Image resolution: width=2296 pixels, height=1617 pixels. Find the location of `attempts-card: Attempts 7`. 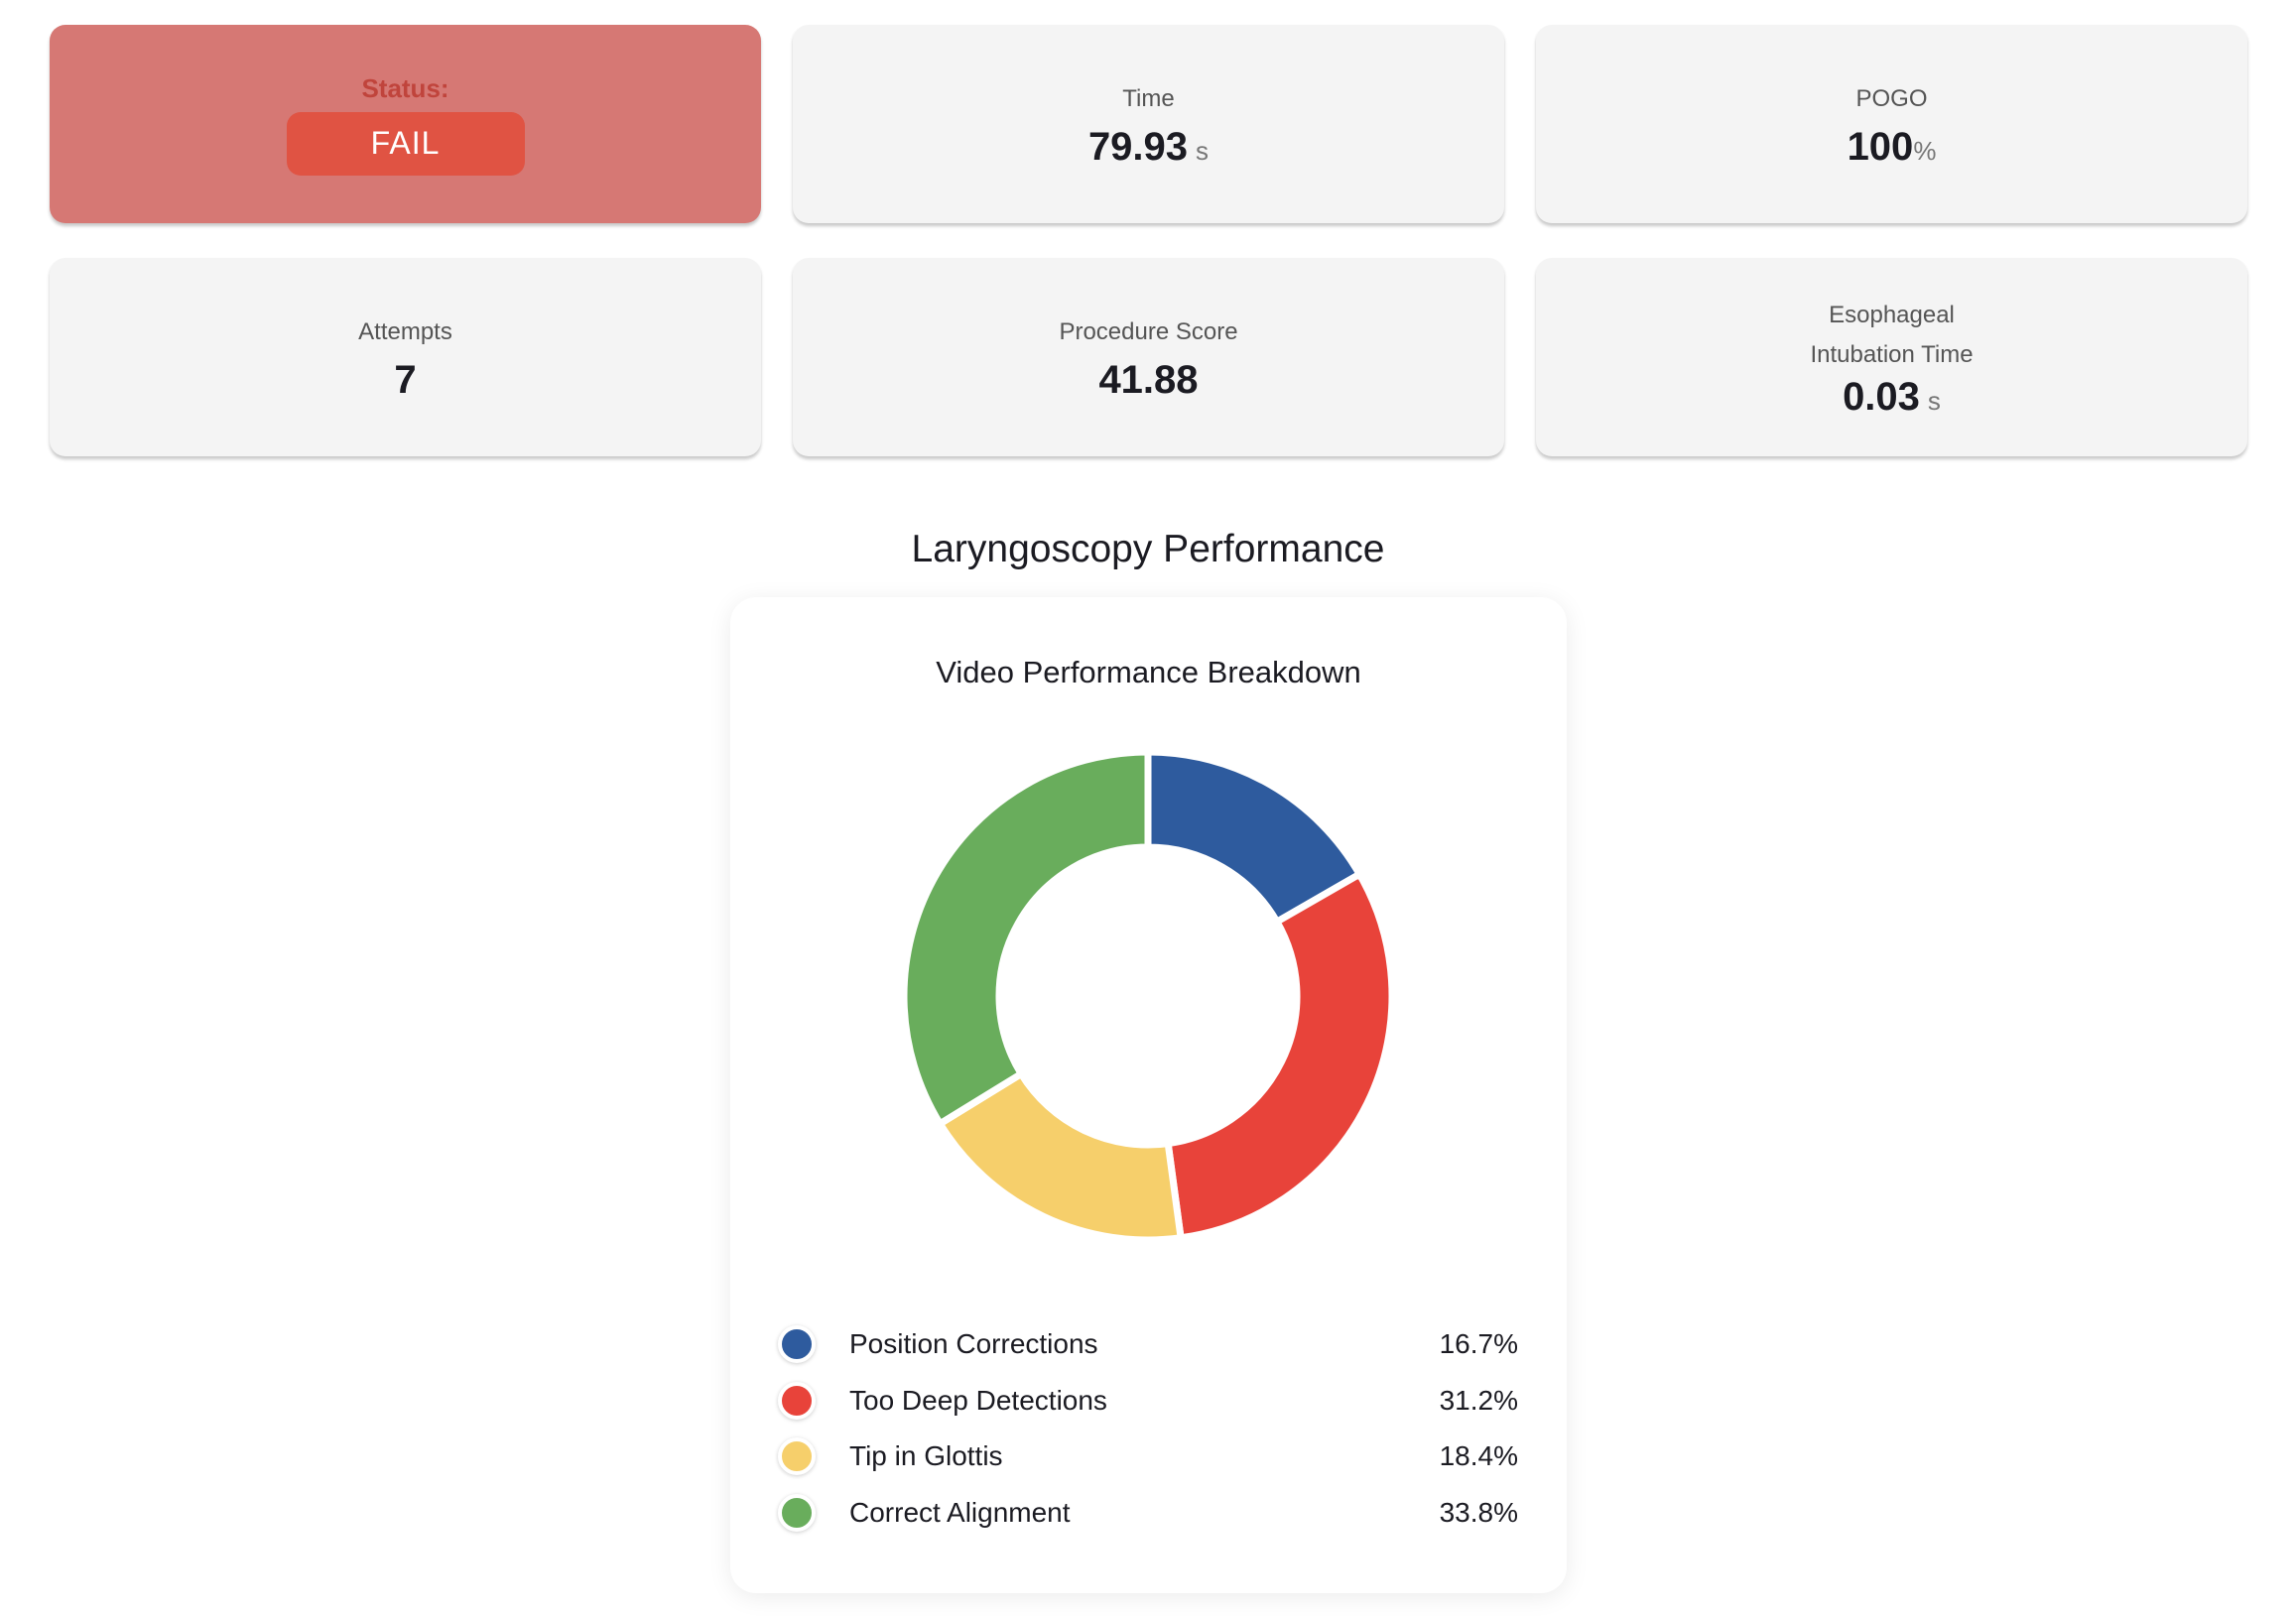

attempts-card: Attempts 7 is located at coordinates (406, 357).